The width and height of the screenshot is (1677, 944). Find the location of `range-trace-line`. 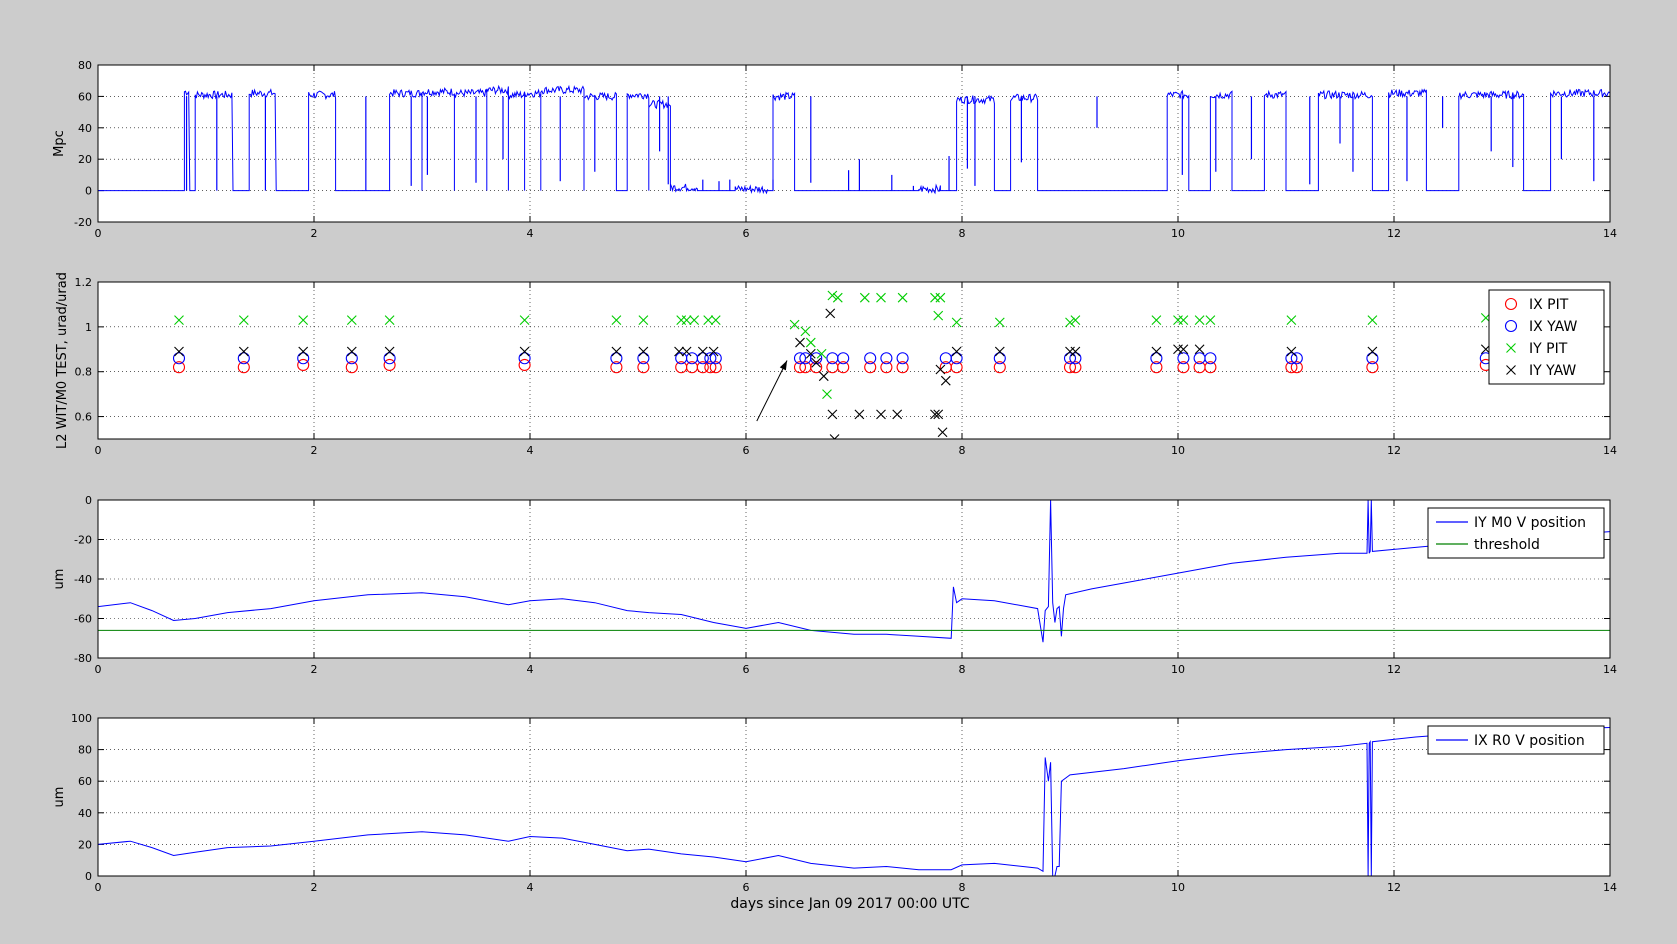

range-trace-line is located at coordinates (854, 139).